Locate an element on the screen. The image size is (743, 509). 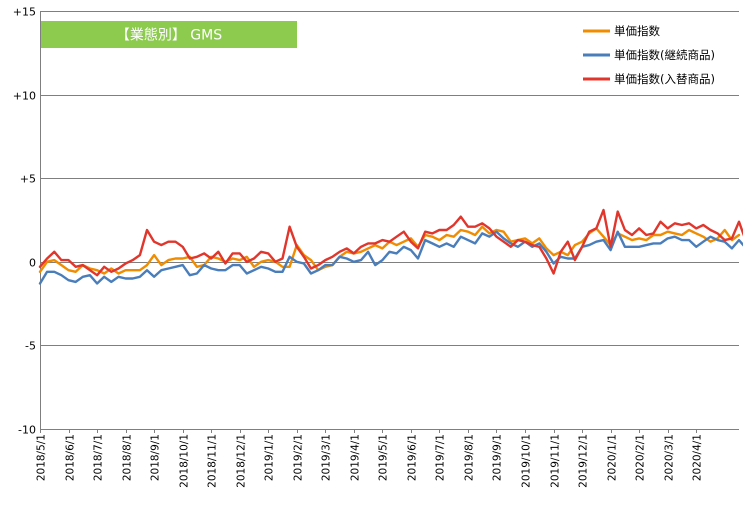
y-tick-label: +5 is located at coordinates (28, 179).